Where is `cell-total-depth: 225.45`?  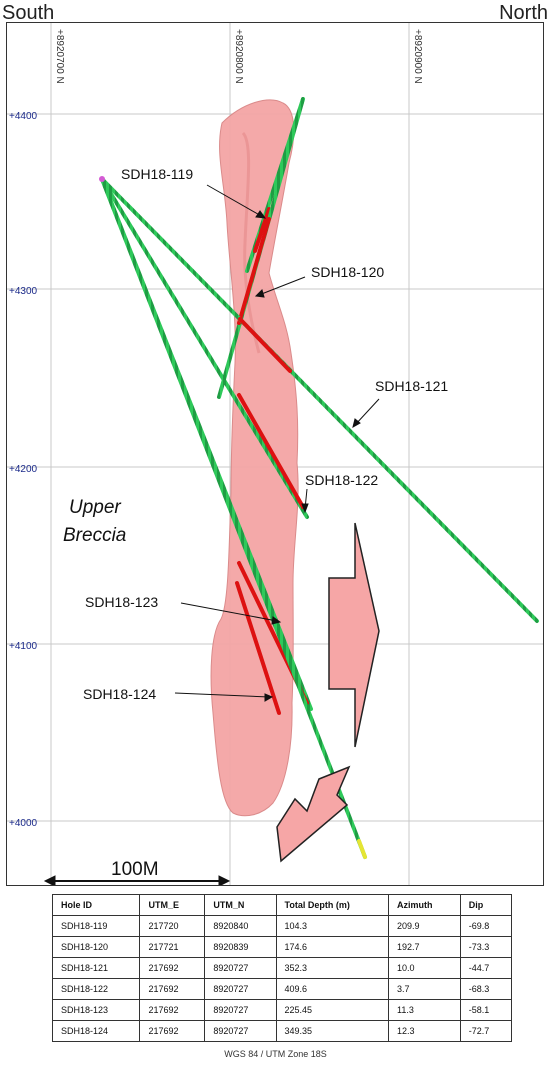
cell-total-depth: 225.45 is located at coordinates (332, 1010).